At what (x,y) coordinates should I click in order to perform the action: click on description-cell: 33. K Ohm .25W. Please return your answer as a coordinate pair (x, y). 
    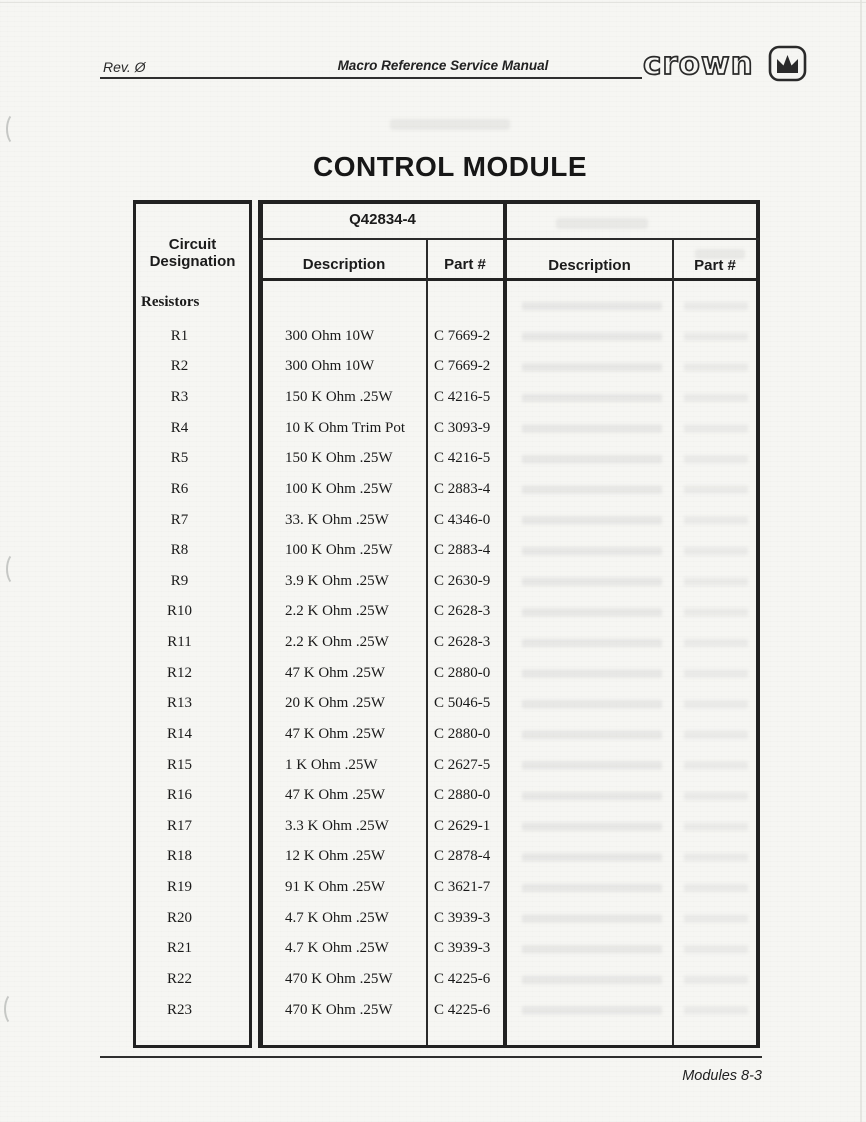
    Looking at the image, I should click on (337, 519).